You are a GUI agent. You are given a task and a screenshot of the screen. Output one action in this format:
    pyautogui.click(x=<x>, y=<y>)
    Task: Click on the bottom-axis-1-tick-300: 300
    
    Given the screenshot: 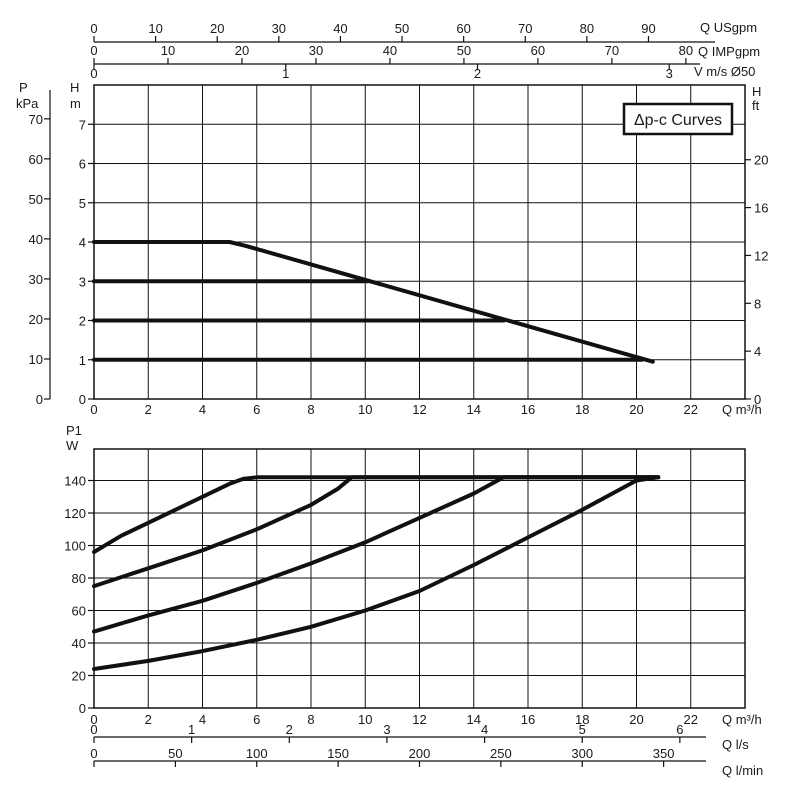 What is the action you would take?
    pyautogui.click(x=582, y=753)
    